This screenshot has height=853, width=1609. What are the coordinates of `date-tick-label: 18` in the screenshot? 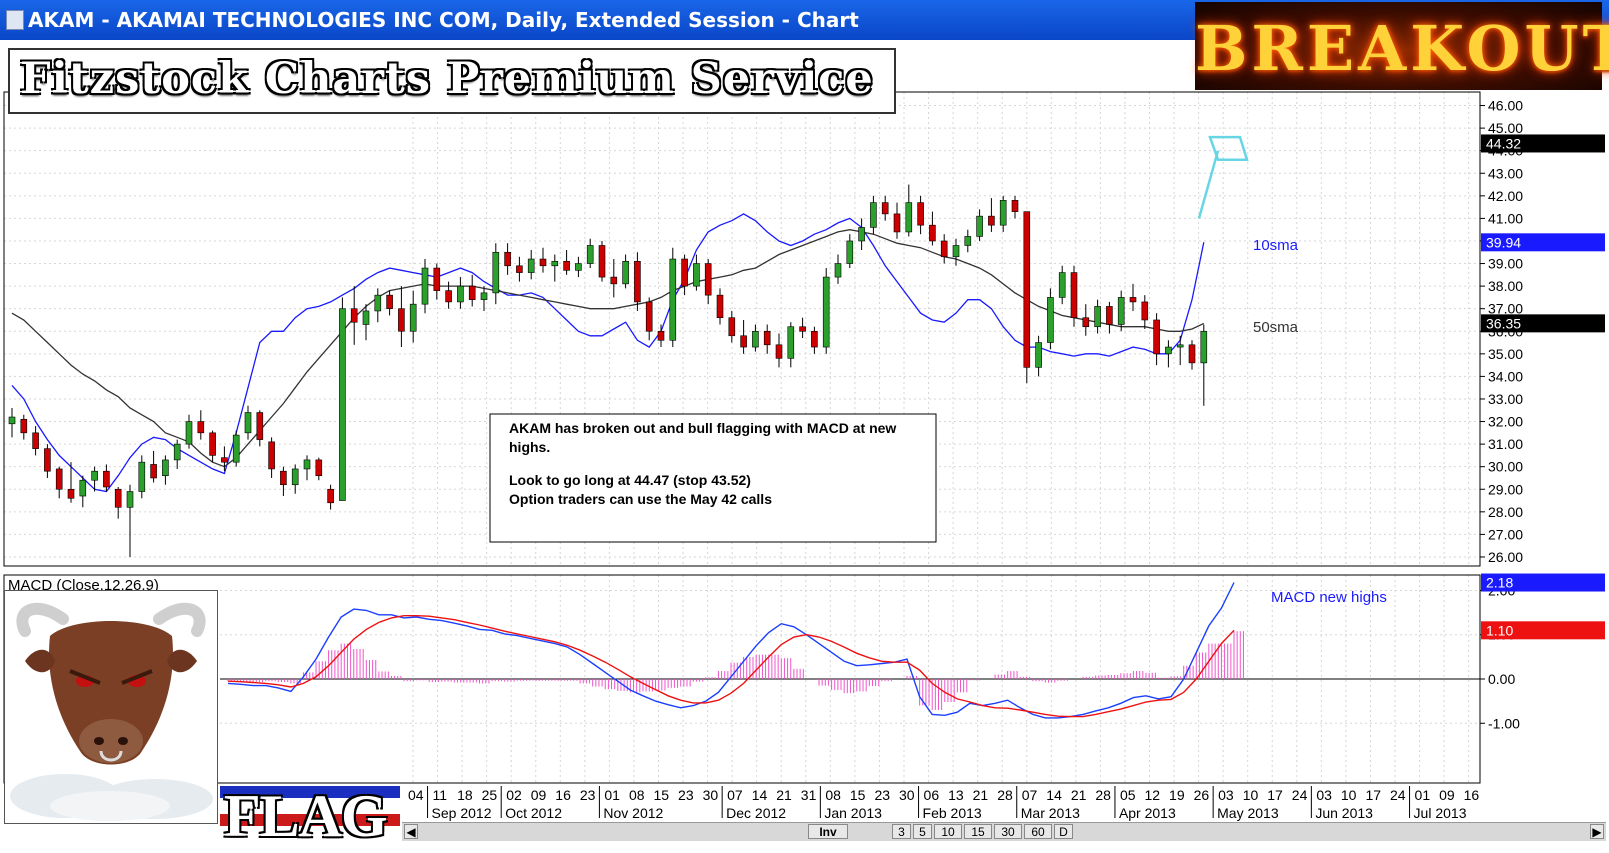 It's located at (465, 795).